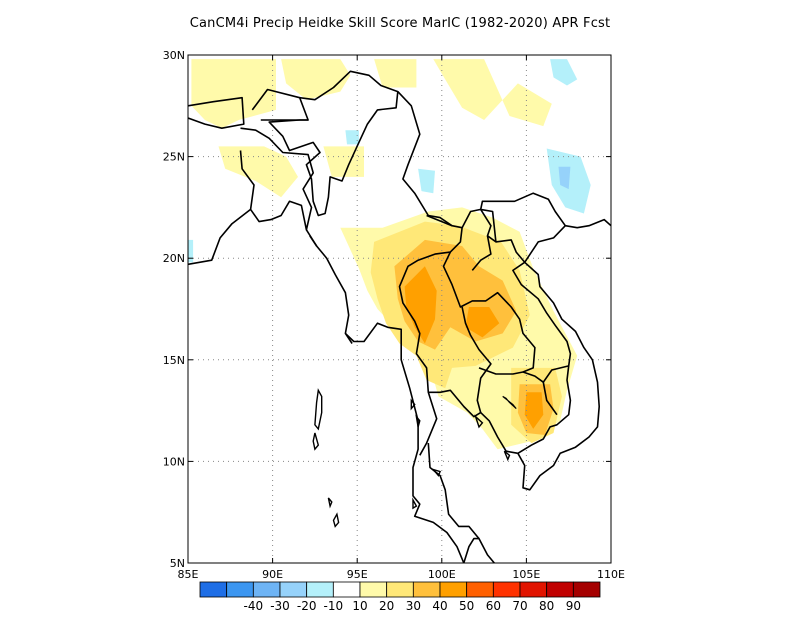  I want to click on colorbar: -40 -30 -20 -10 10 20 30 40 50 60 70 80 90, so click(400, 597).